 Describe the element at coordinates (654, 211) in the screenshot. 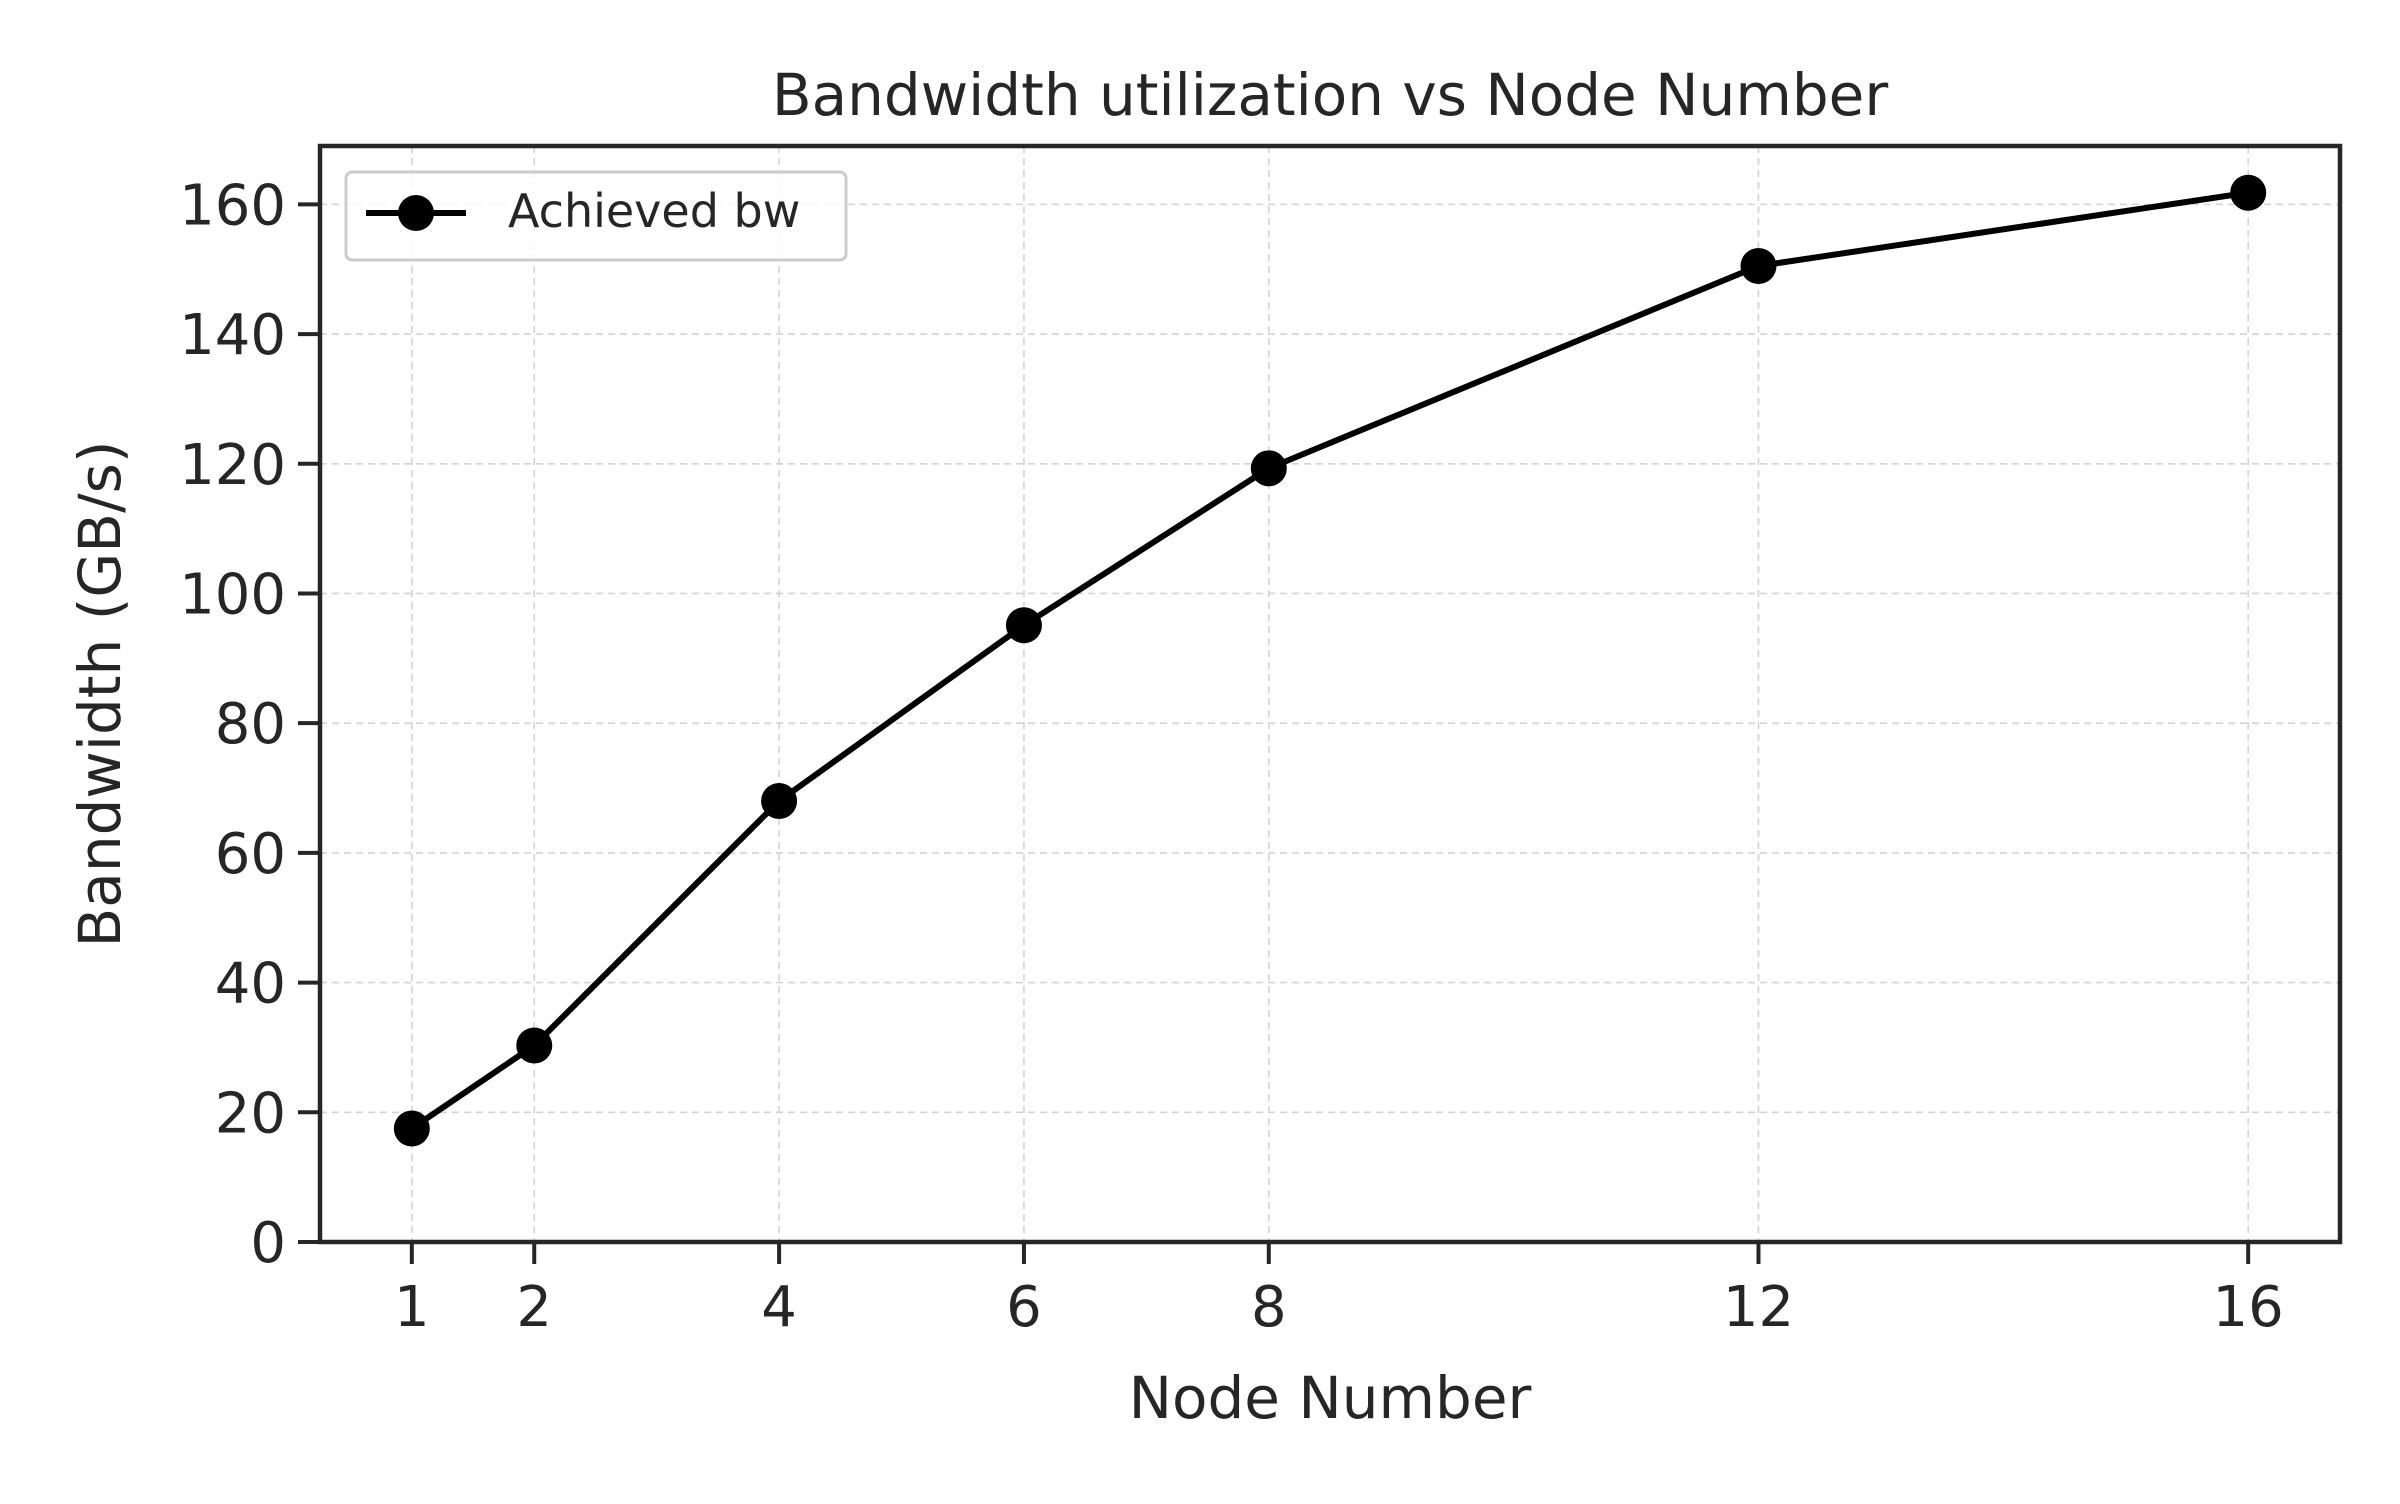

I see `legend-label: Achieved bw` at that location.